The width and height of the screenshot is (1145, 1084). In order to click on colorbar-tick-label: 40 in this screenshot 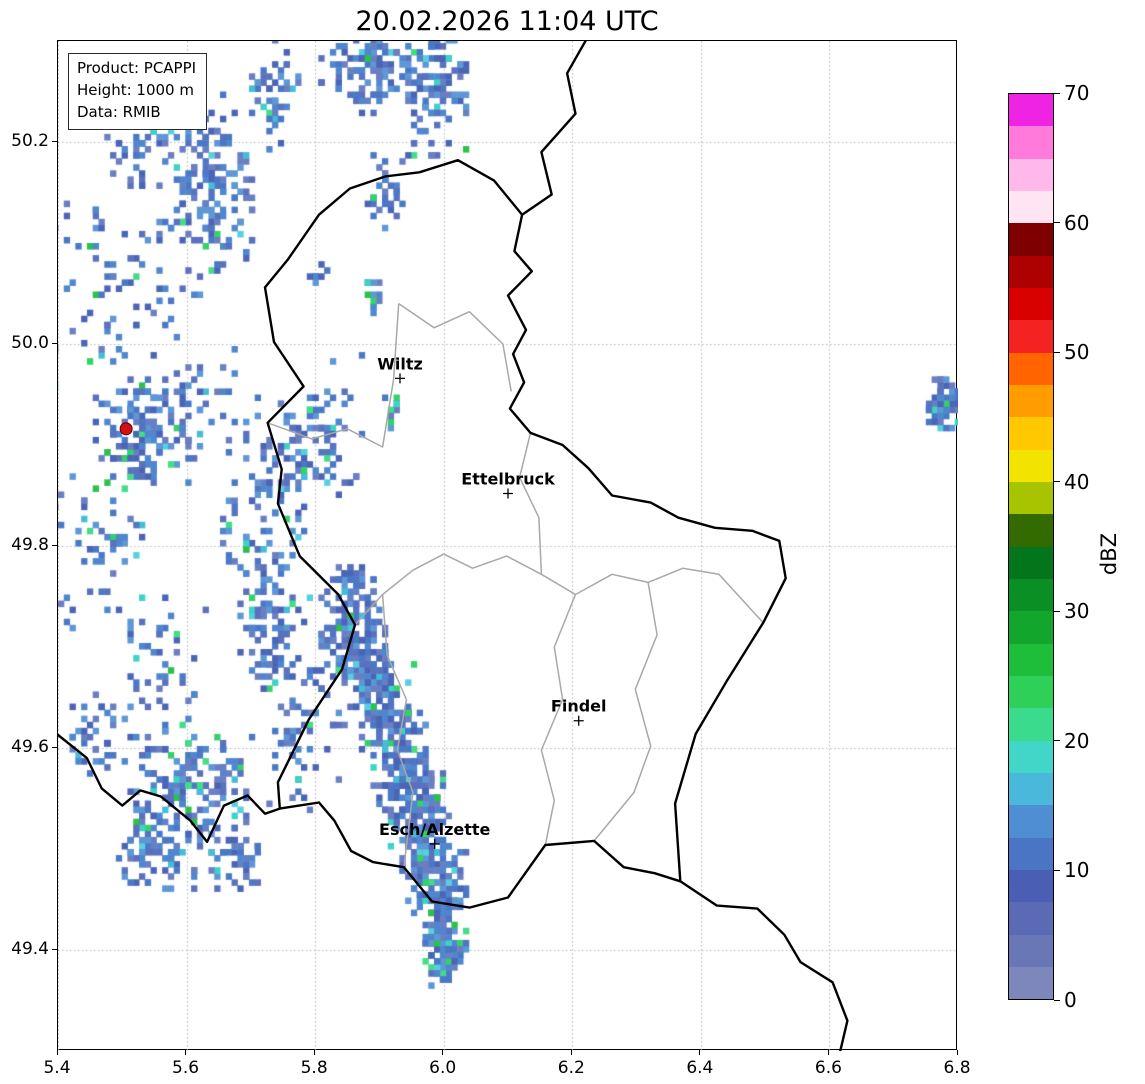, I will do `click(1077, 481)`.